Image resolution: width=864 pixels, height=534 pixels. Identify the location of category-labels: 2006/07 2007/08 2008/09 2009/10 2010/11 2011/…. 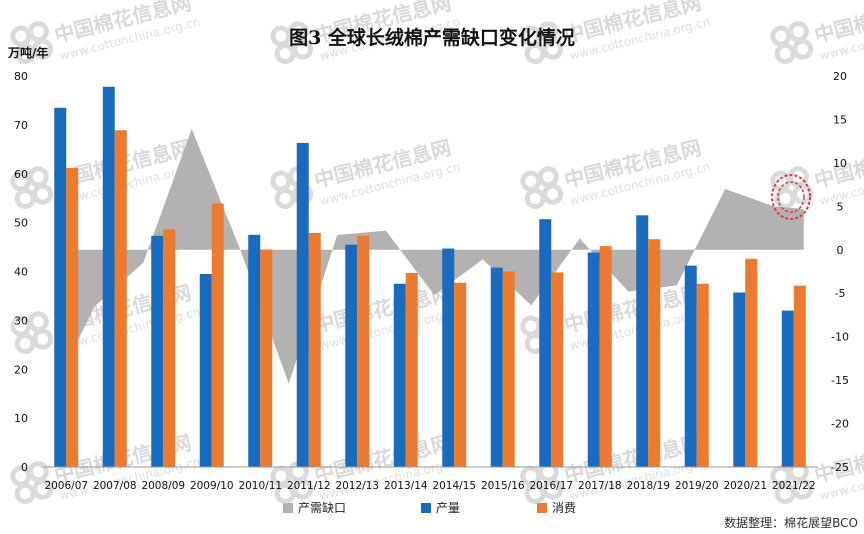
(429, 486).